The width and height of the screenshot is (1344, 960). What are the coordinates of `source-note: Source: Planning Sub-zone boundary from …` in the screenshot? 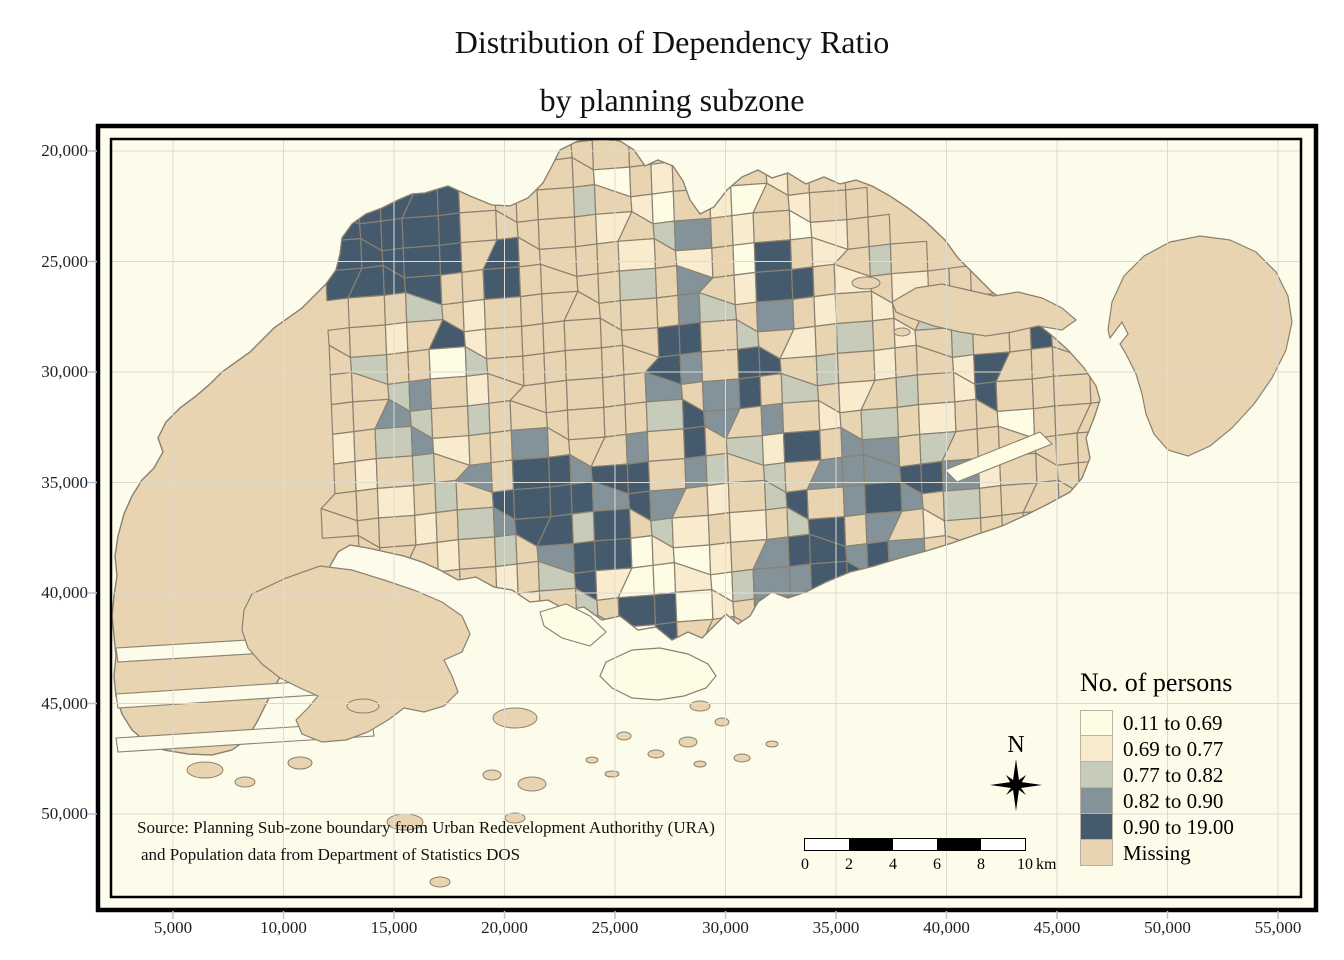 It's located at (426, 841).